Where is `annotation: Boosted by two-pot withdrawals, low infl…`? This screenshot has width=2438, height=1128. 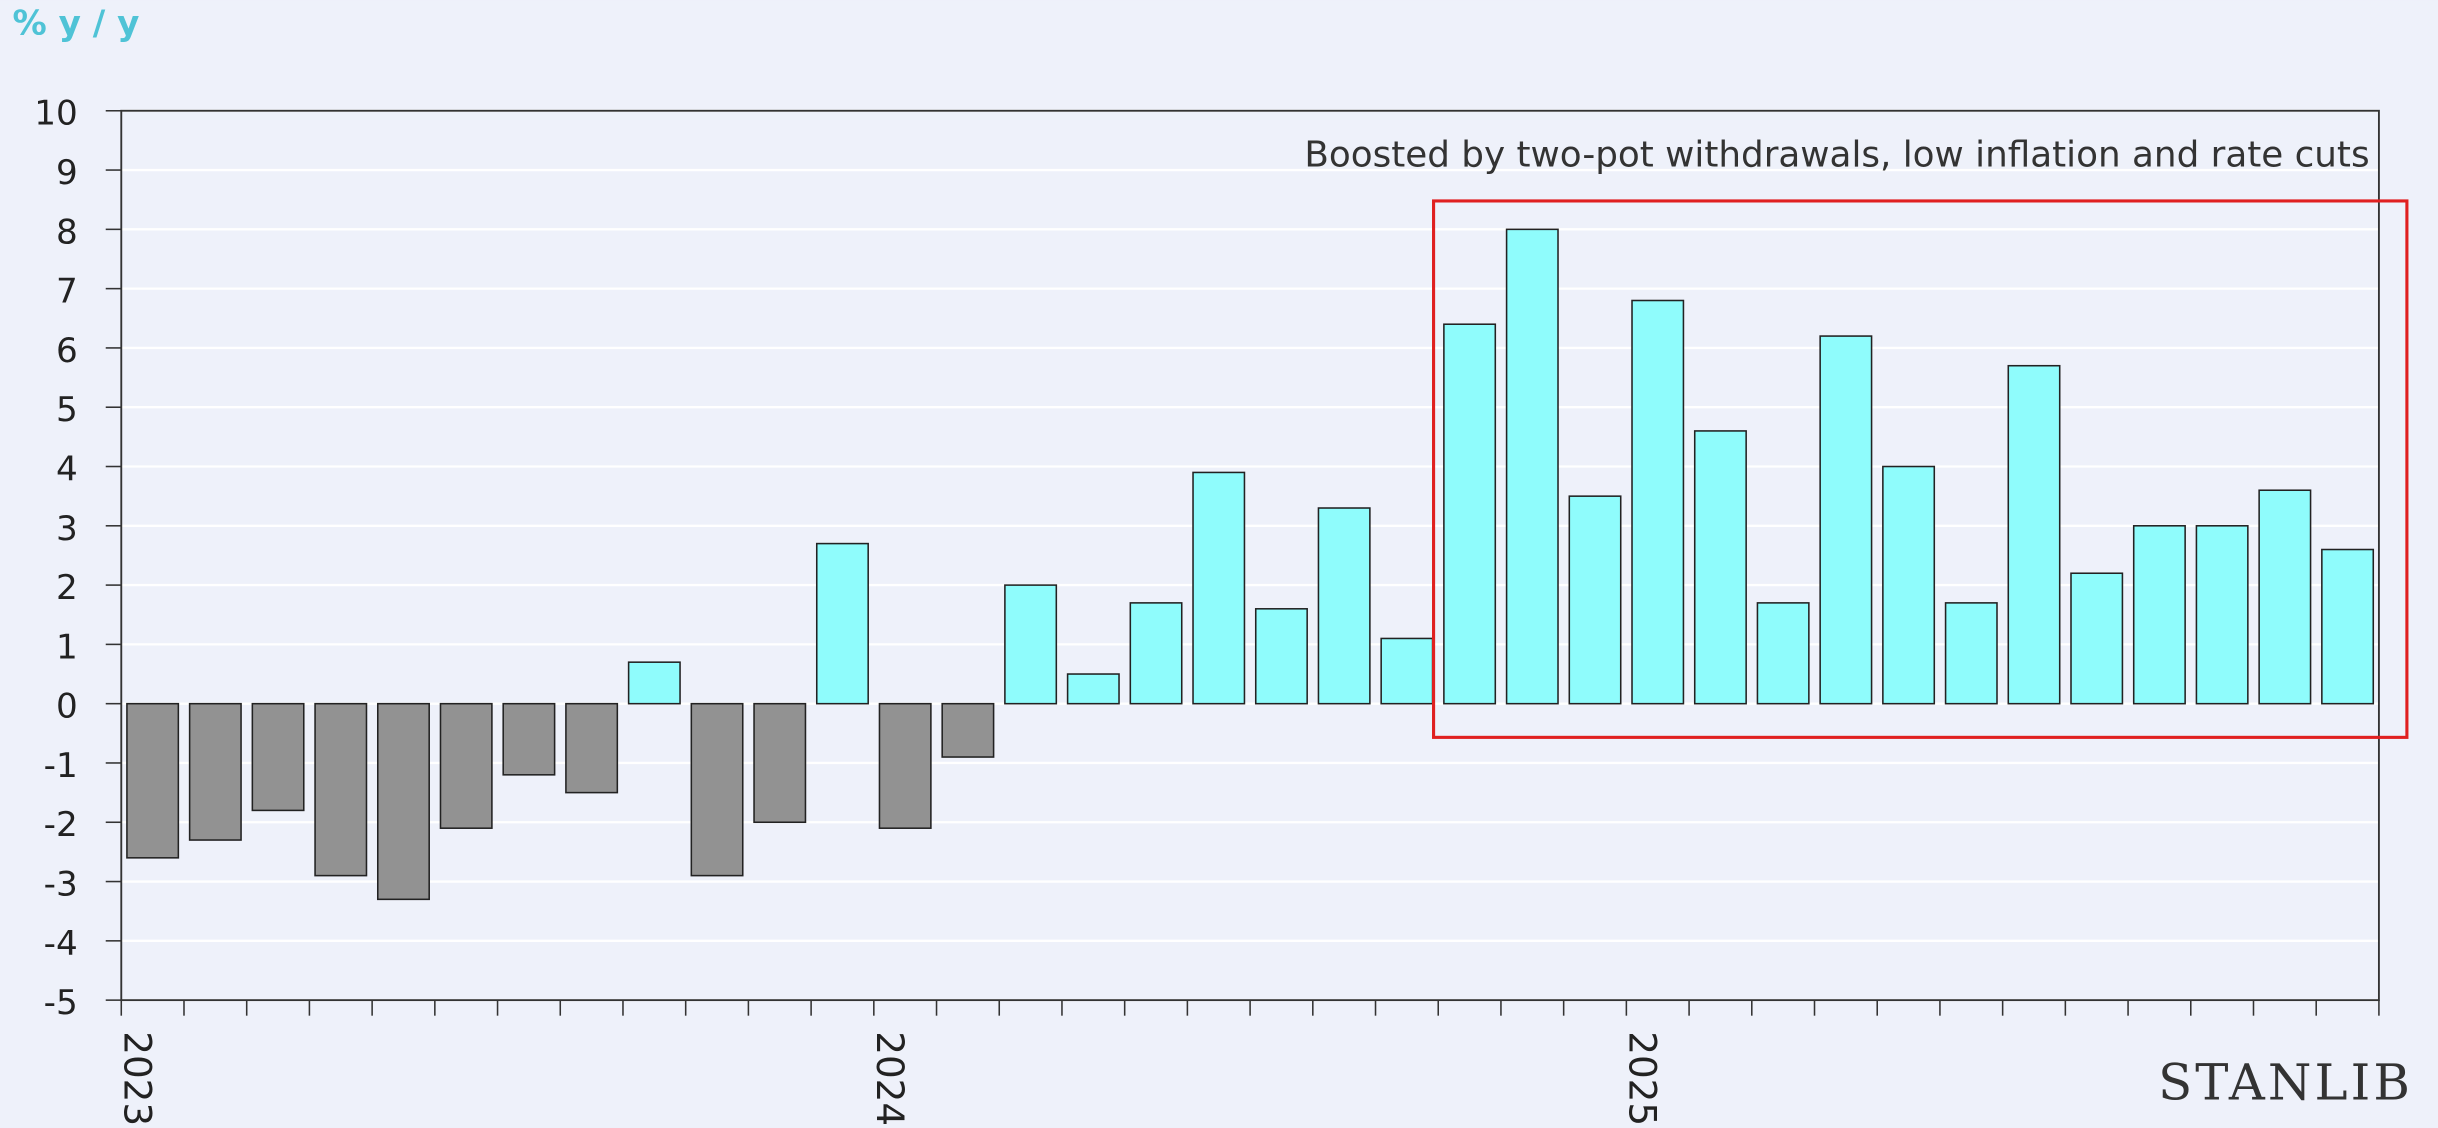 annotation: Boosted by two-pot withdrawals, low infl… is located at coordinates (1836, 155).